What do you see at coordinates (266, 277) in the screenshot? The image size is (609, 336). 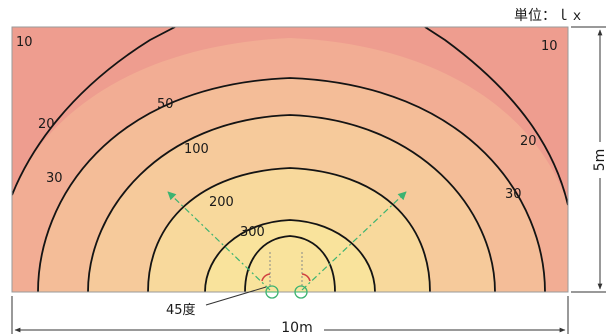 I see `angle-arc-left` at bounding box center [266, 277].